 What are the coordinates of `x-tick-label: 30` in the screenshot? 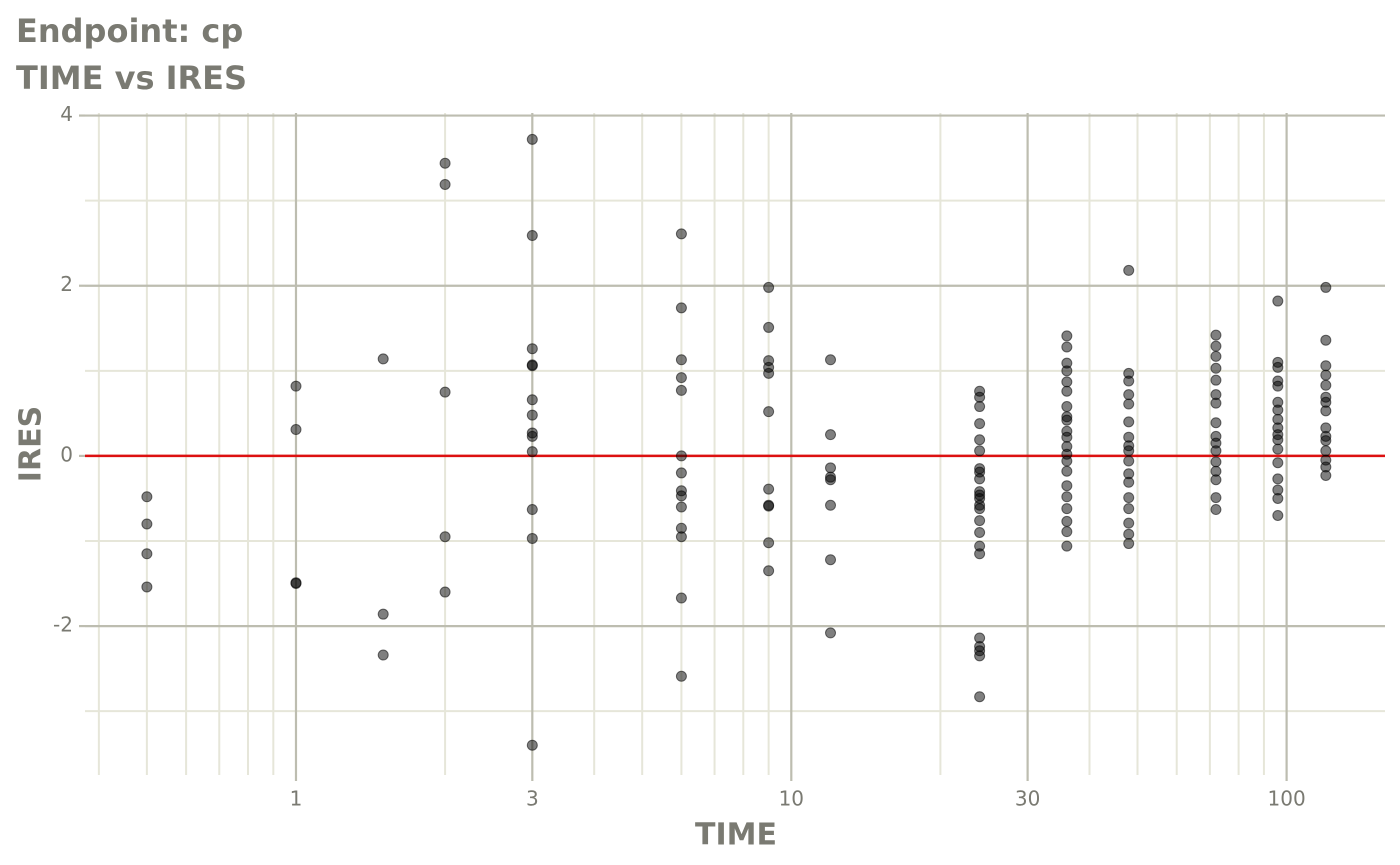 It's located at (1027, 799).